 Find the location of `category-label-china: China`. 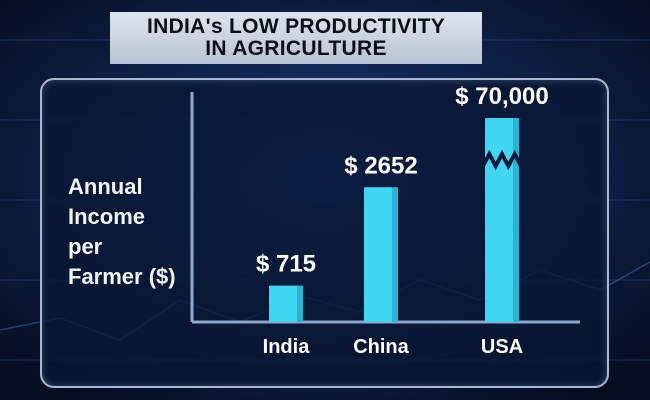

category-label-china: China is located at coordinates (381, 347).